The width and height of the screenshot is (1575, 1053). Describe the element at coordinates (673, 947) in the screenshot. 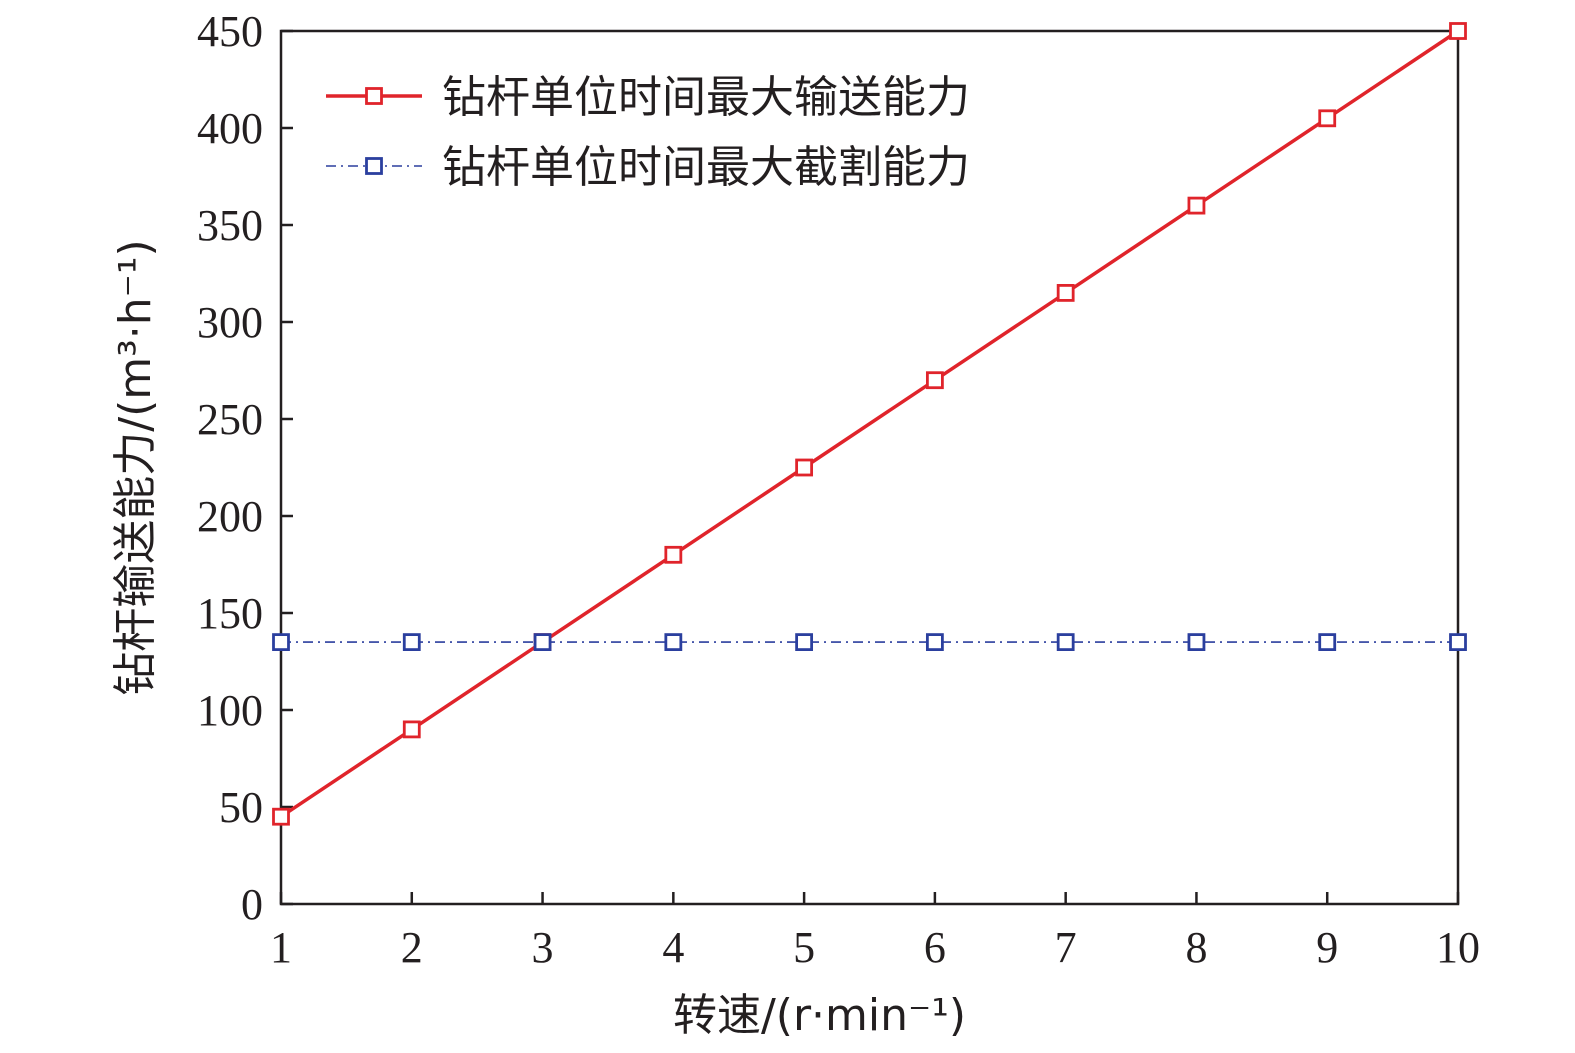

I see `x-tick-label: 4` at that location.